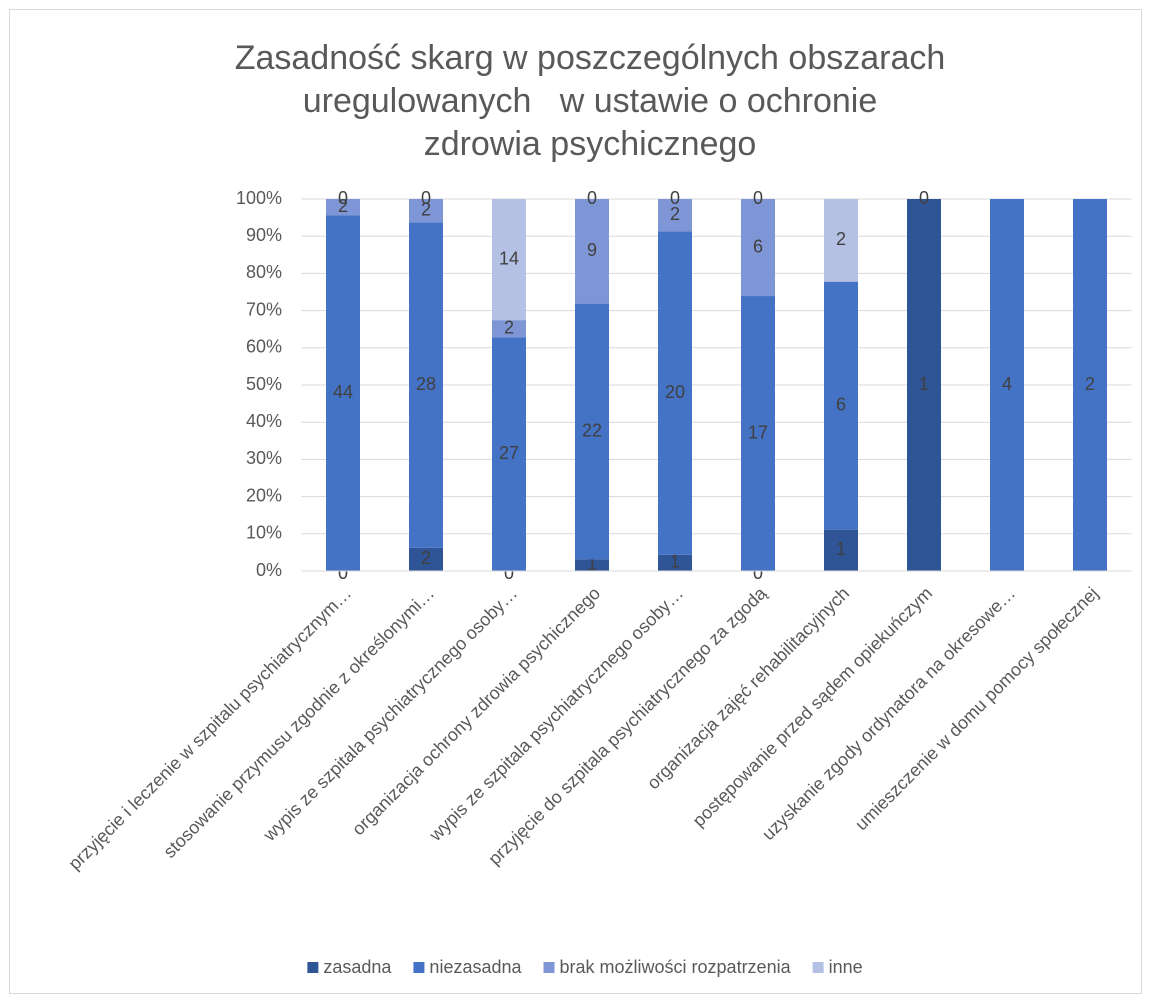 The width and height of the screenshot is (1151, 1003). What do you see at coordinates (475, 967) in the screenshot?
I see `legend-label: niezasadna` at bounding box center [475, 967].